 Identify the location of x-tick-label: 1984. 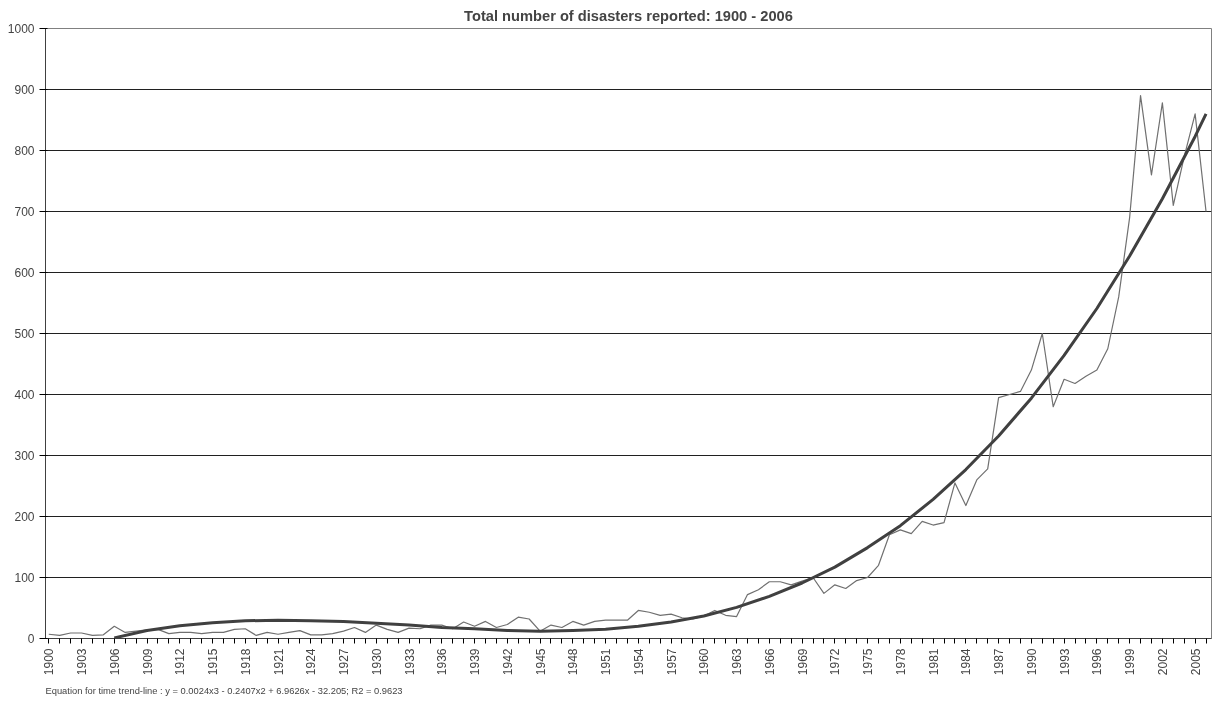
(966, 662).